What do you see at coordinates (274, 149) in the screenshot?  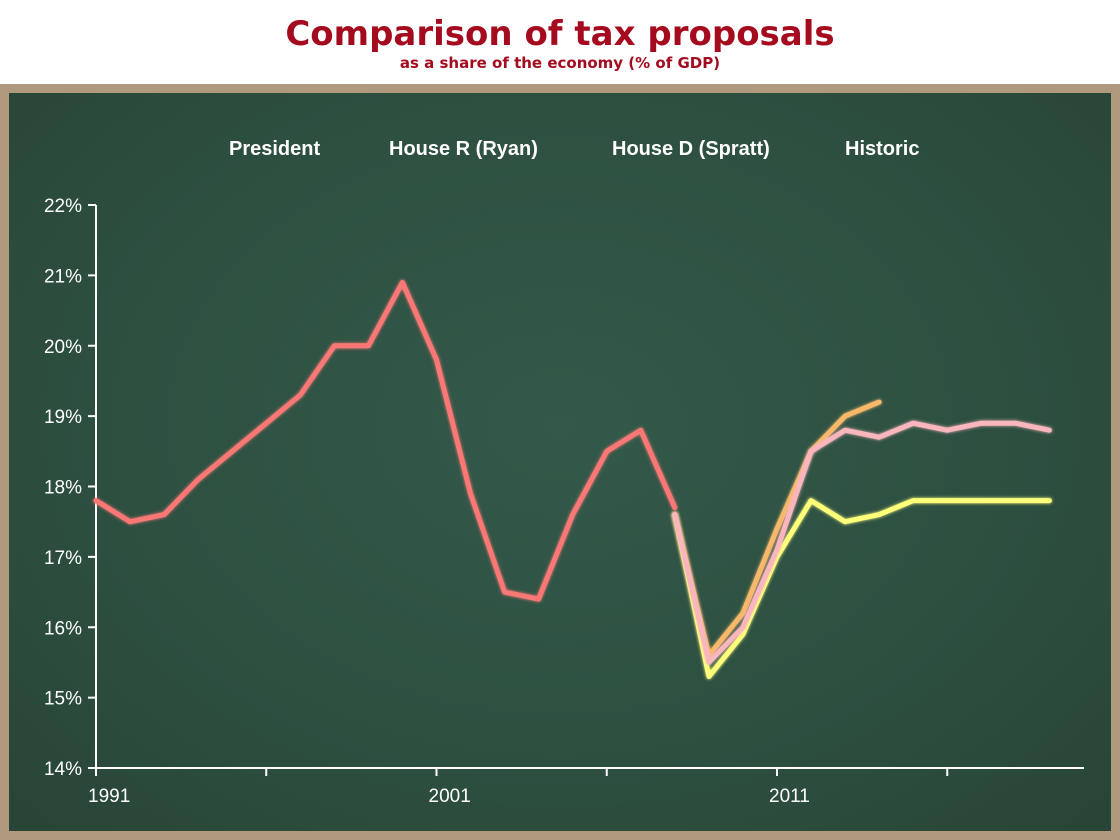 I see `legend-label: President` at bounding box center [274, 149].